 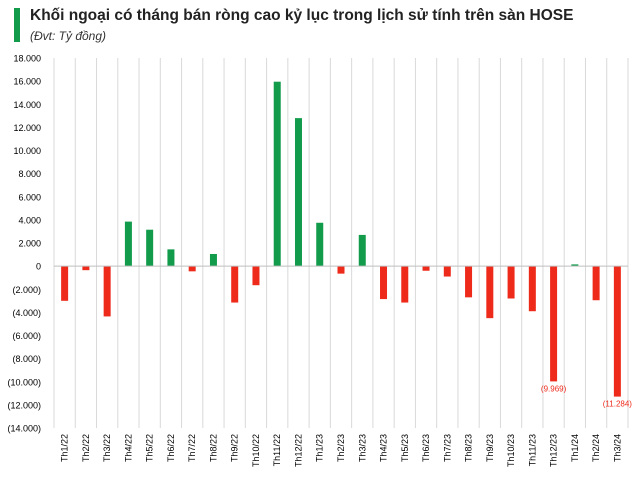 I want to click on x-tick-label: Th11/22, so click(x=277, y=450).